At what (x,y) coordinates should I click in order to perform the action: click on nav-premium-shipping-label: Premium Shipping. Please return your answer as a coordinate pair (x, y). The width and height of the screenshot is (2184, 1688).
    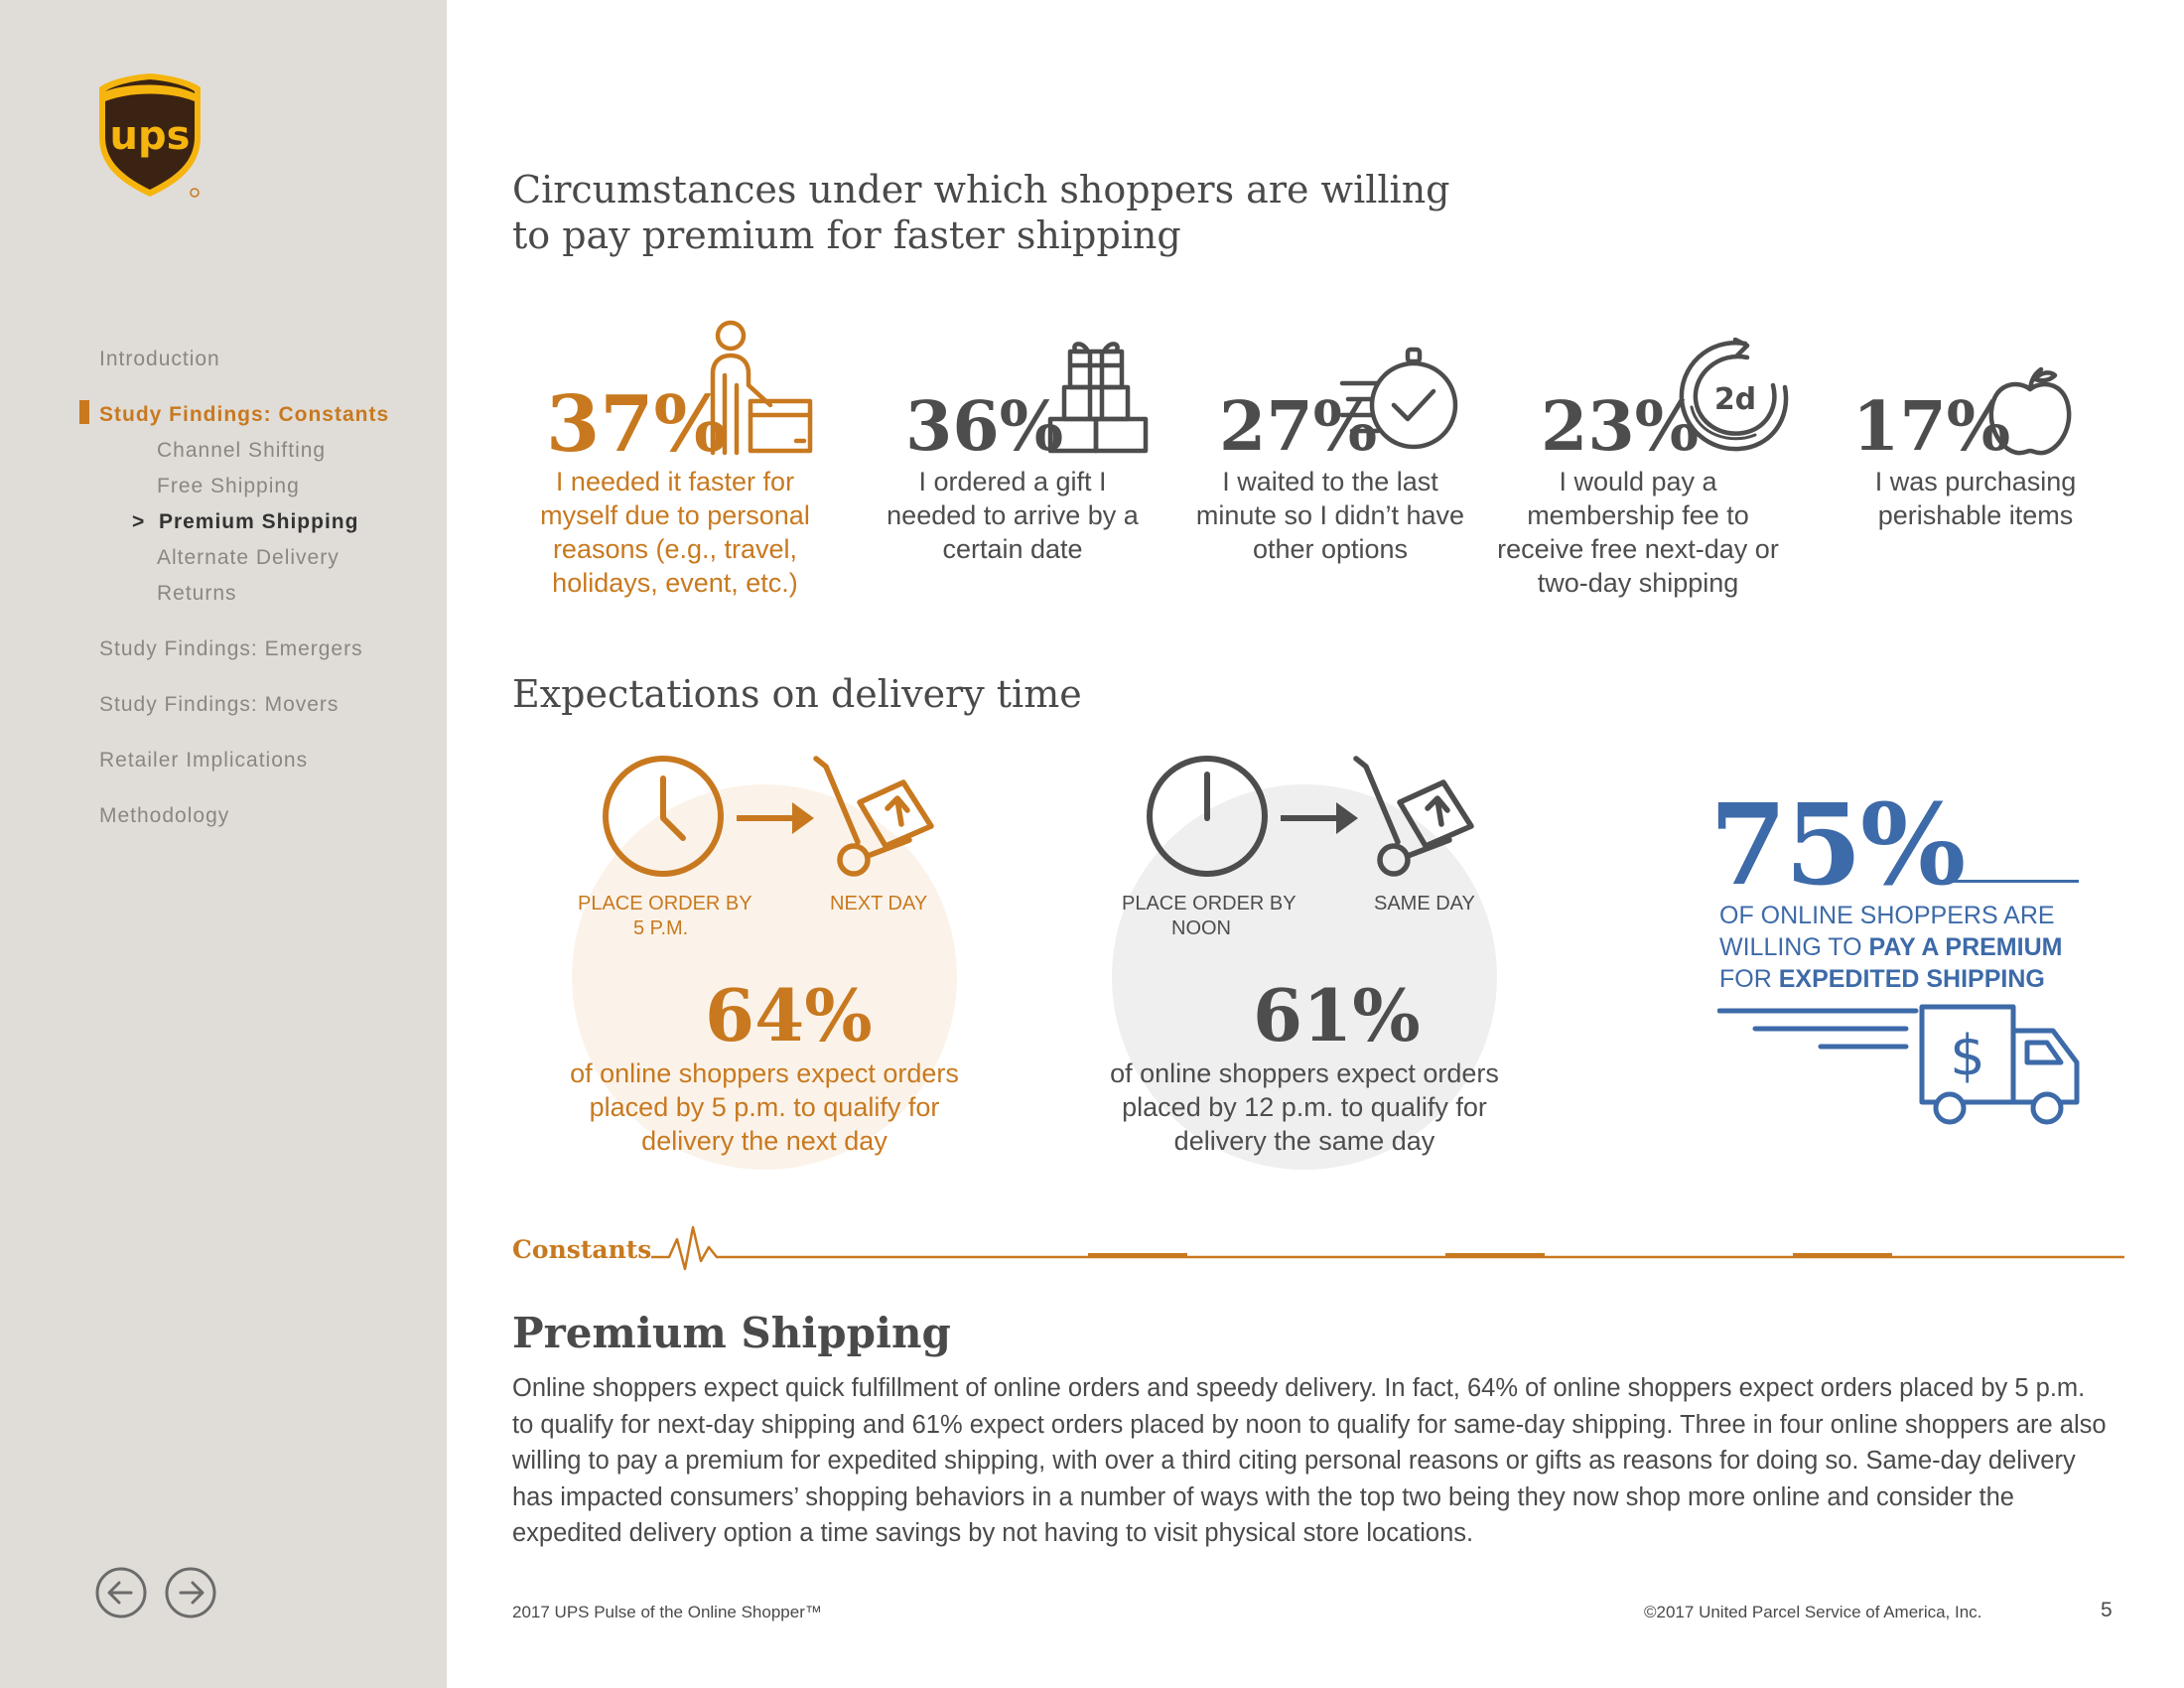
    Looking at the image, I should click on (258, 521).